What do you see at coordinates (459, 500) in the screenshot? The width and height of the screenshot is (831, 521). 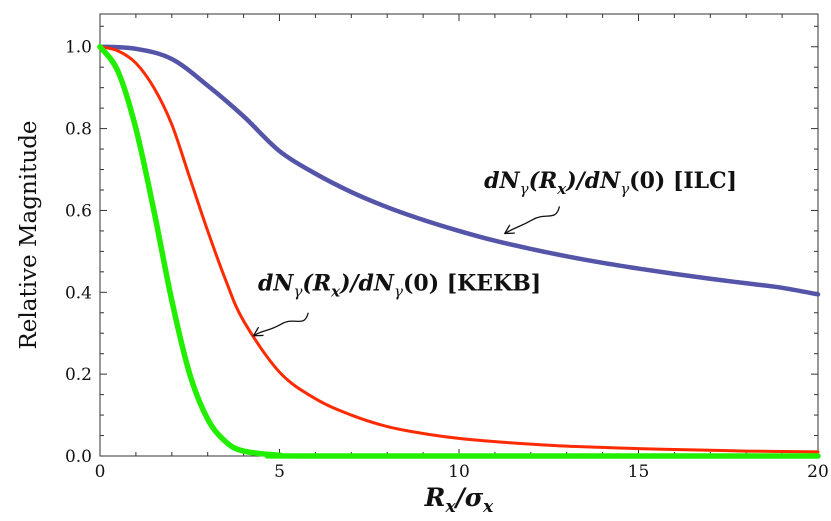 I see `x-axis-title: Rx/σx` at bounding box center [459, 500].